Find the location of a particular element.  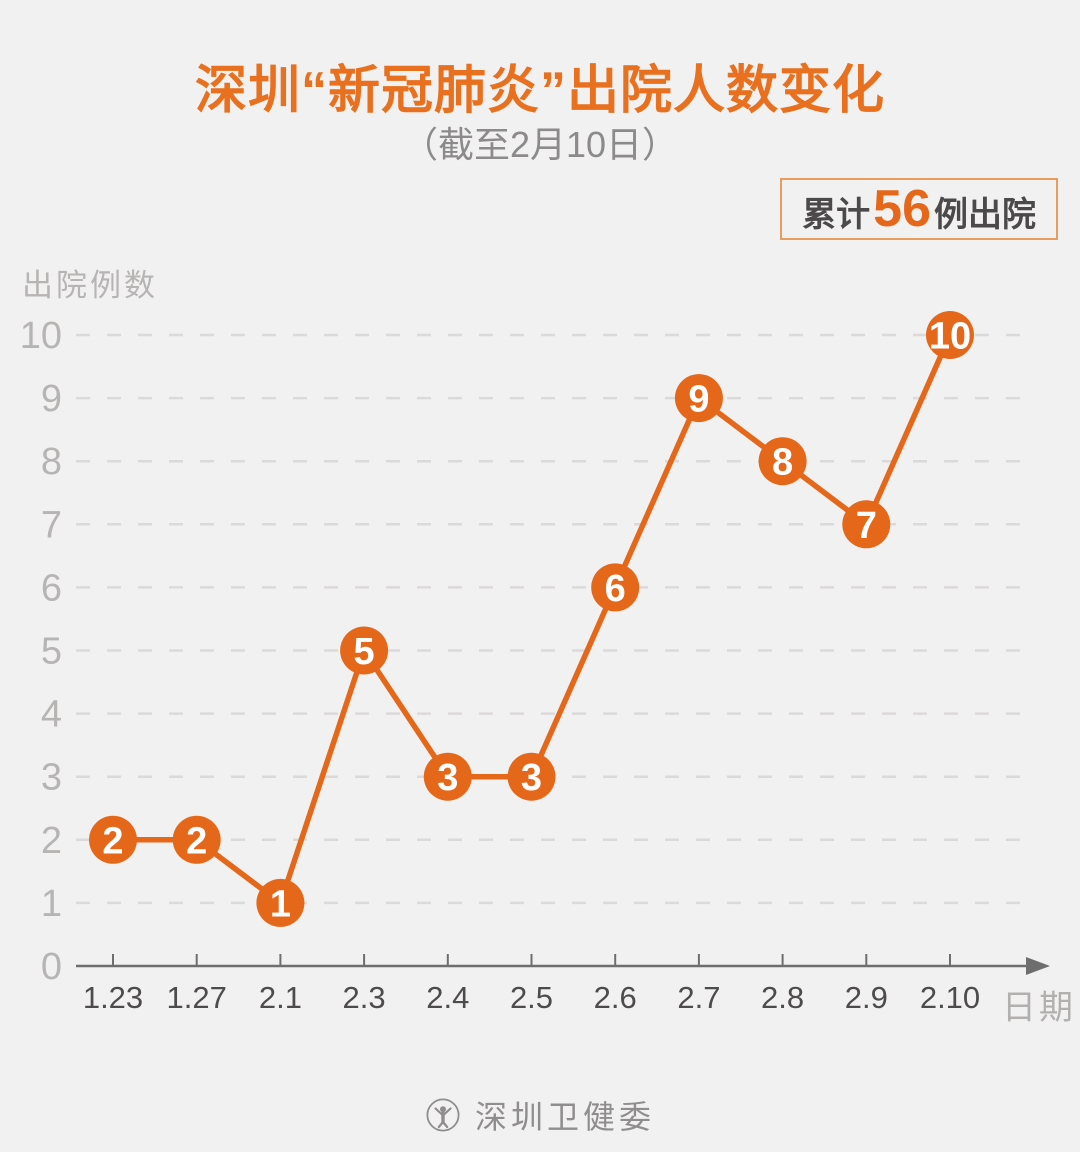

x-axis-arrow-icon is located at coordinates (1038, 966).